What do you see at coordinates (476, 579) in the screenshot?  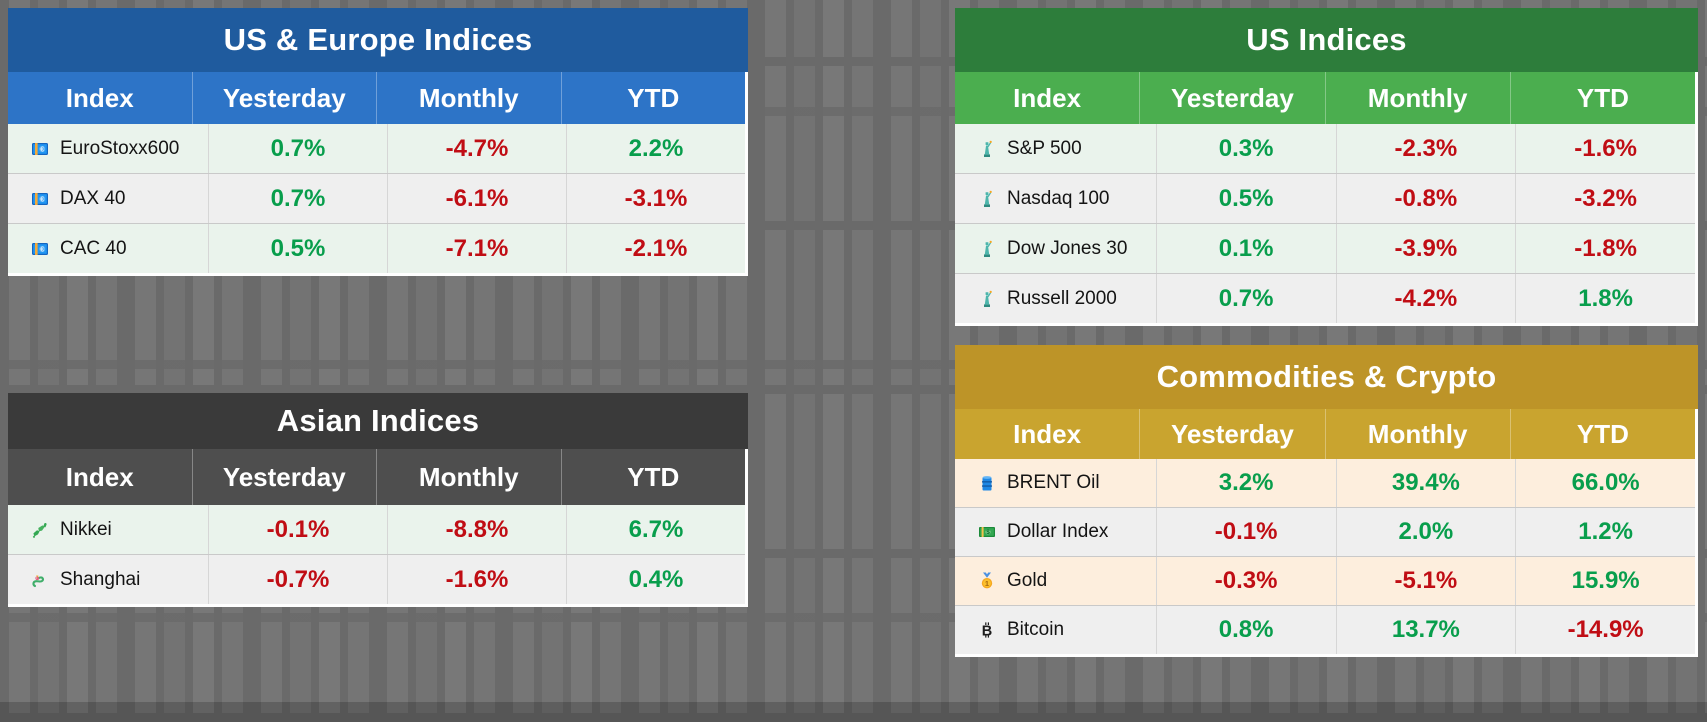 I see `monthly-value: -1.6%` at bounding box center [476, 579].